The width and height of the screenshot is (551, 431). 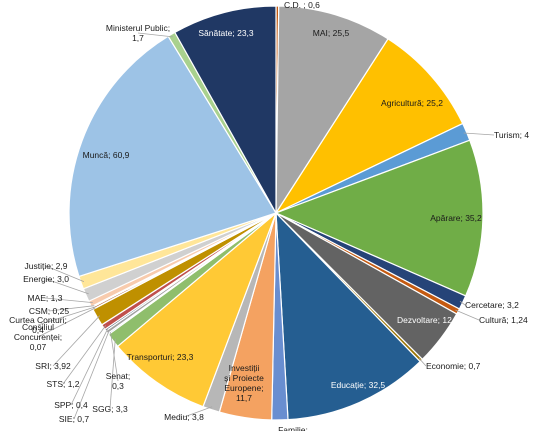 I want to click on slice-label-sanatate-23-3: Sănătate; 23,3, so click(x=226, y=33).